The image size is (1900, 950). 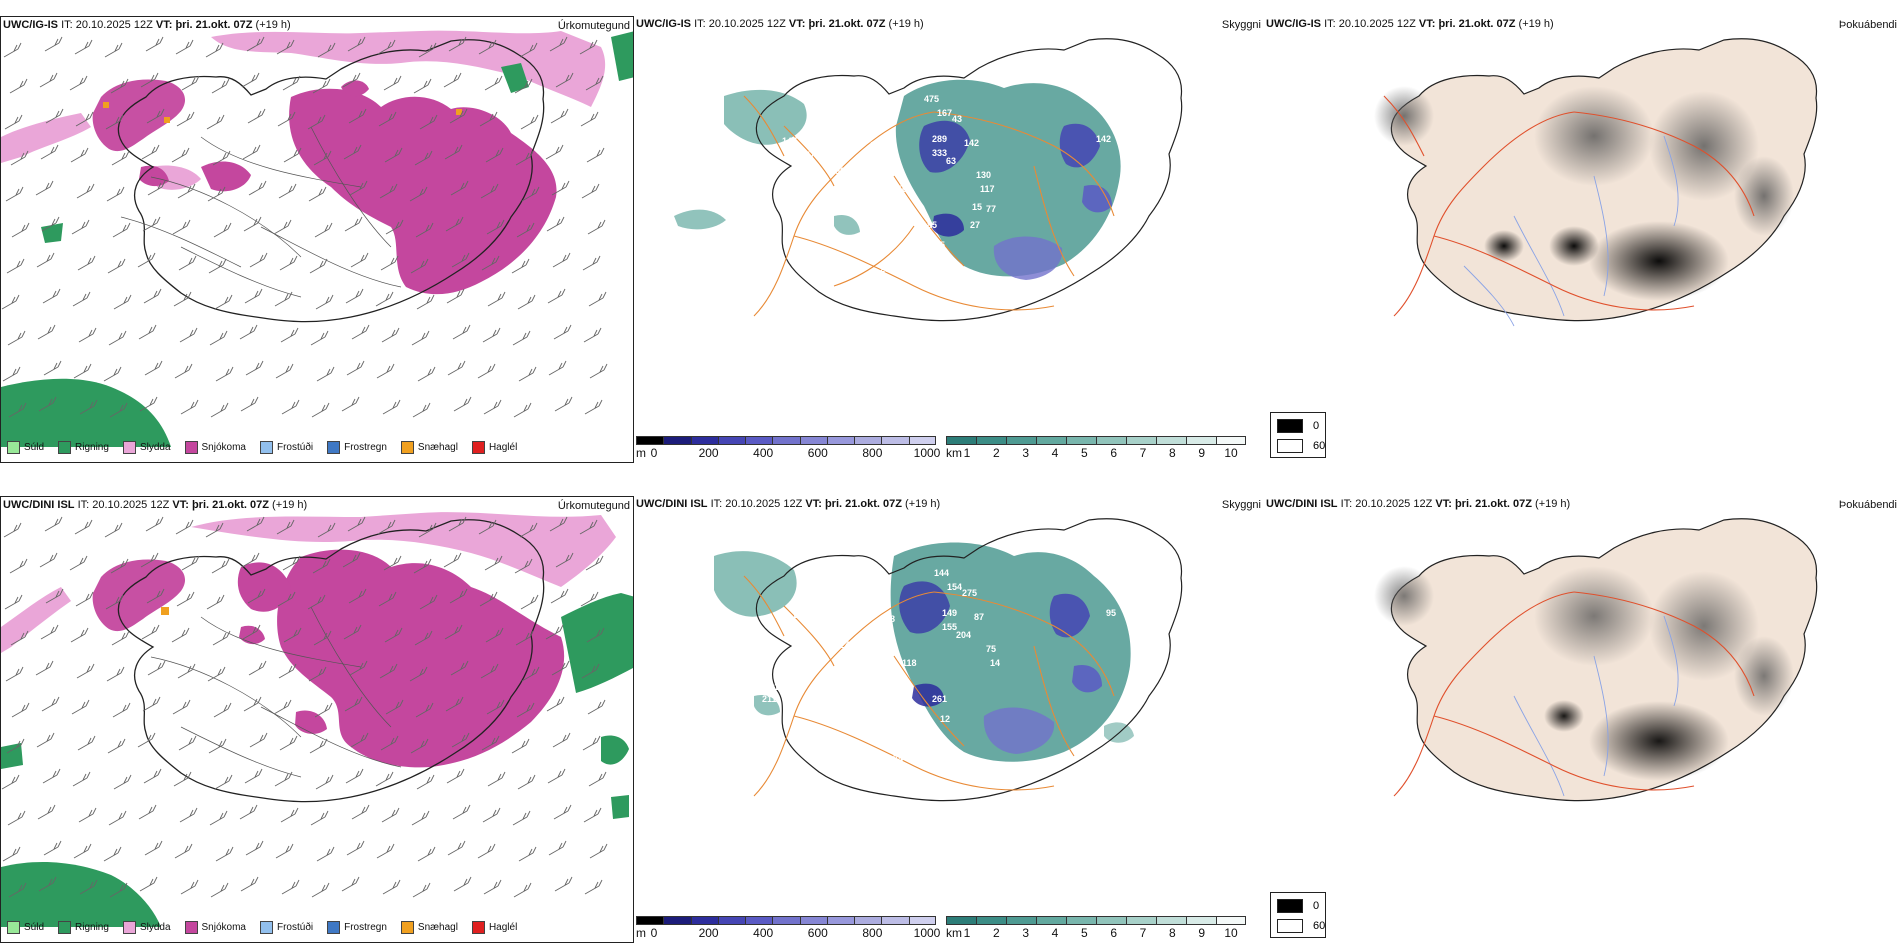 What do you see at coordinates (983, 175) in the screenshot?
I see `cloud-base-label: 130` at bounding box center [983, 175].